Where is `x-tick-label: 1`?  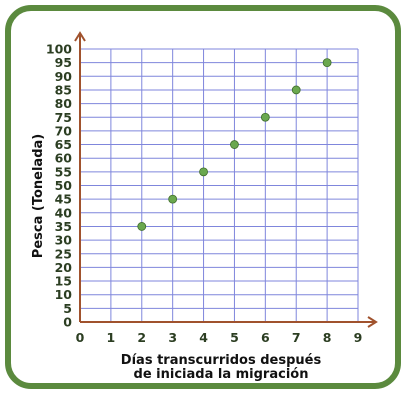 x-tick-label: 1 is located at coordinates (111, 337).